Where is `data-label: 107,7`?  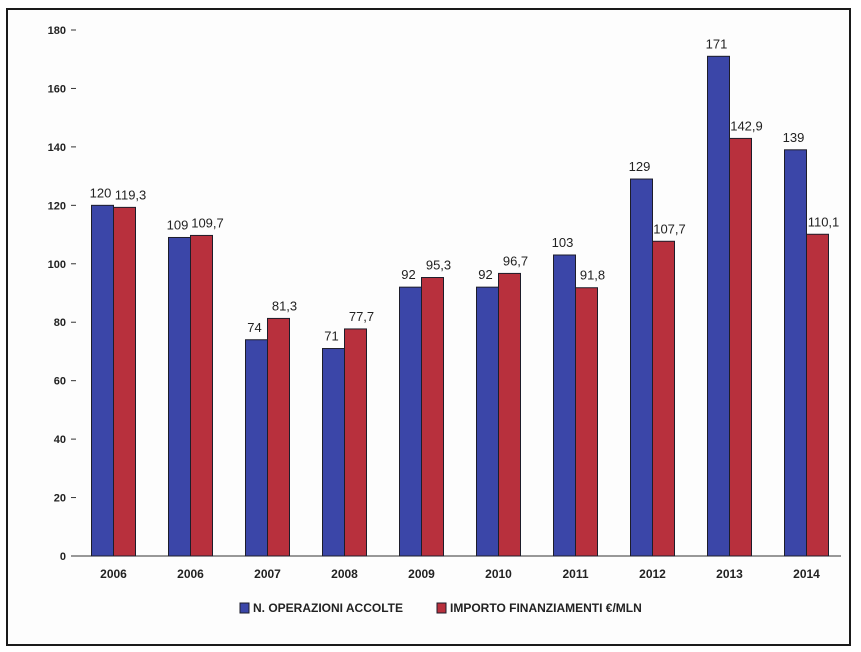 data-label: 107,7 is located at coordinates (669, 228).